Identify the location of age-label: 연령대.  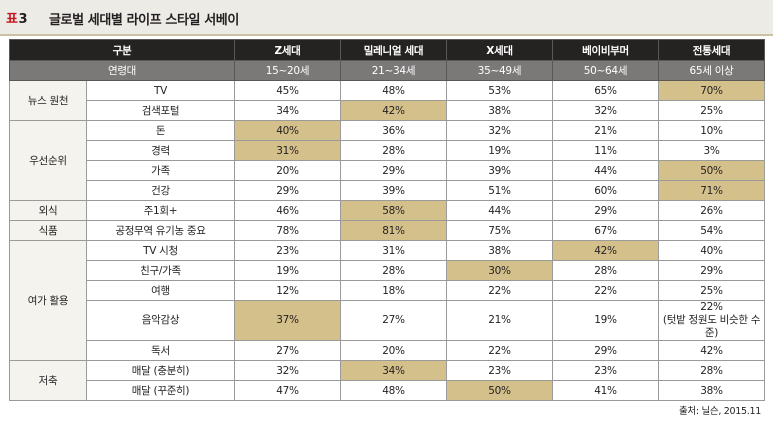
(122, 70).